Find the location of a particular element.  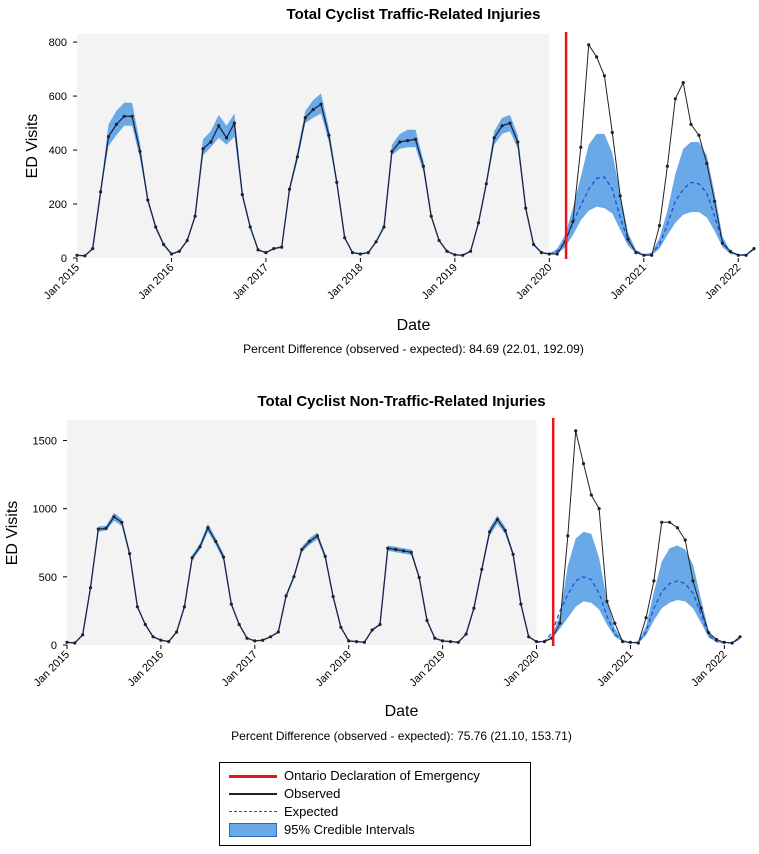

legend-item-expected: Expected is located at coordinates (375, 812).